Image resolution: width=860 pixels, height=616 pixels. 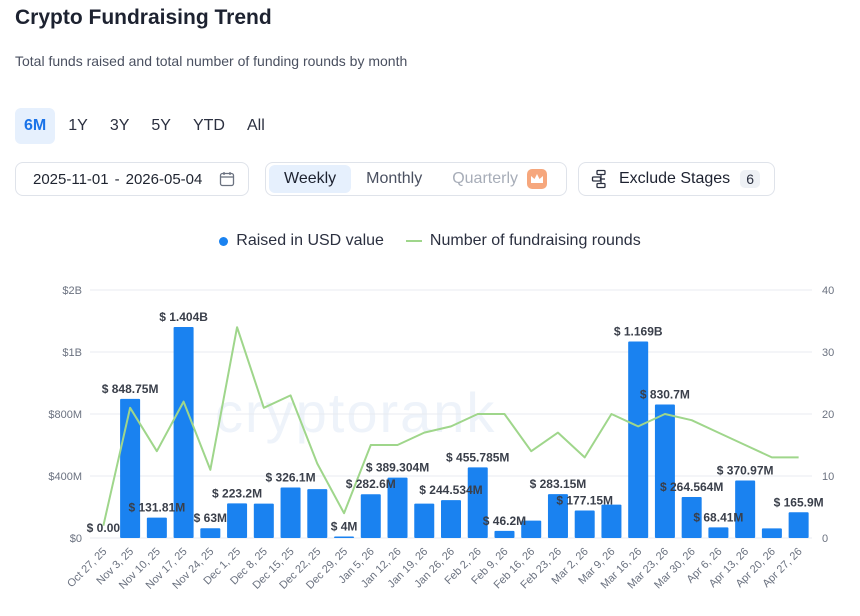 I want to click on y-tick-label-right: 0, so click(x=825, y=539).